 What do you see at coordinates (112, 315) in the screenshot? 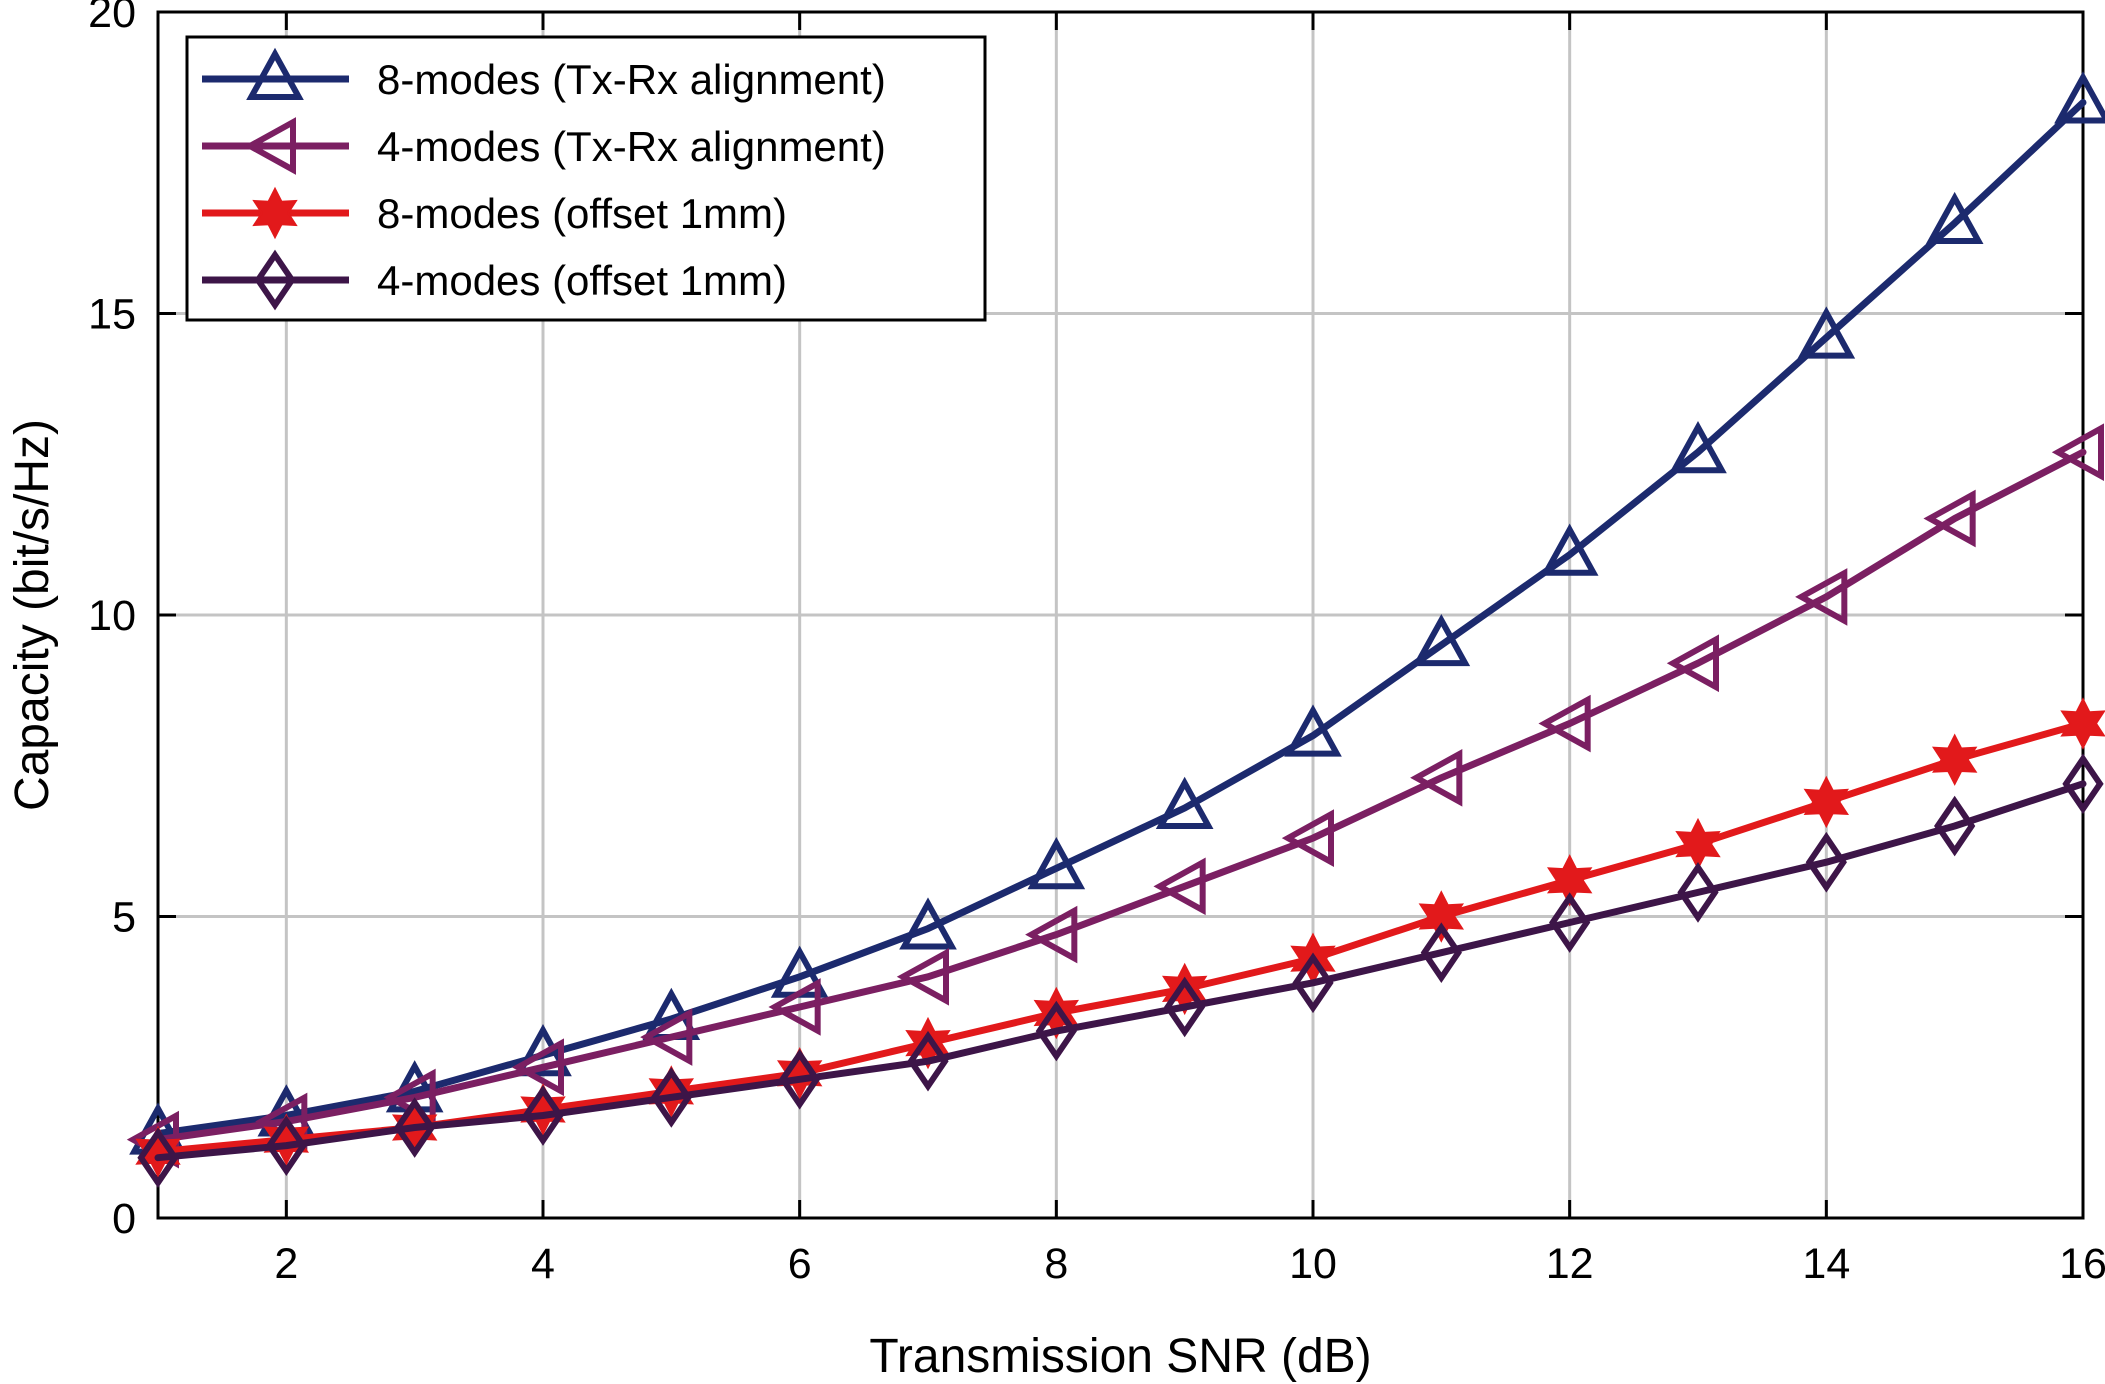
I see `y-tick-label: 15` at bounding box center [112, 315].